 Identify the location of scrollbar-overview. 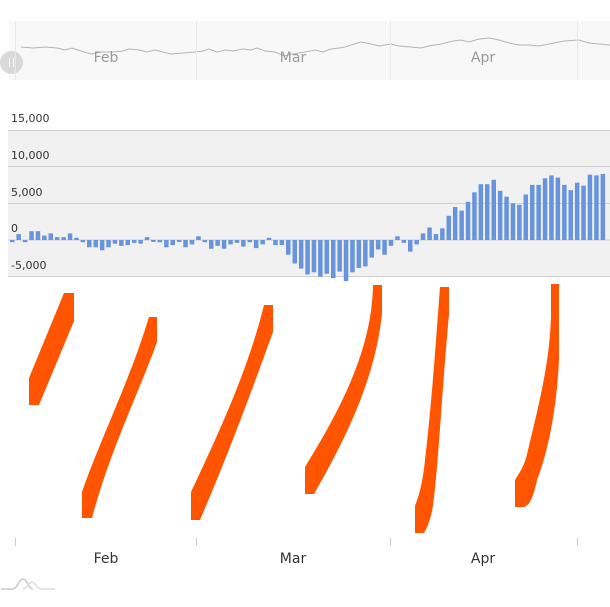
(305, 50).